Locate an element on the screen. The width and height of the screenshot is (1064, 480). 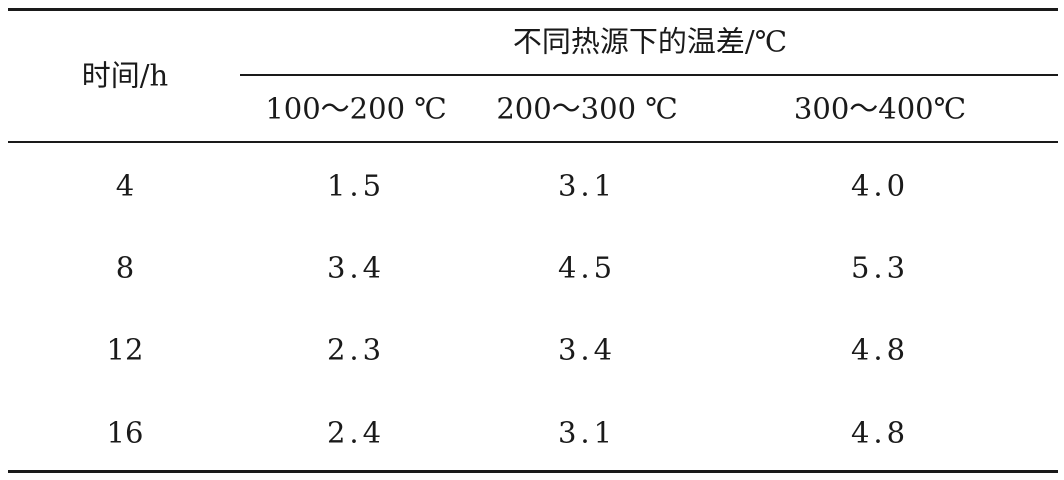
value-cell: 2.4 is located at coordinates (356, 432).